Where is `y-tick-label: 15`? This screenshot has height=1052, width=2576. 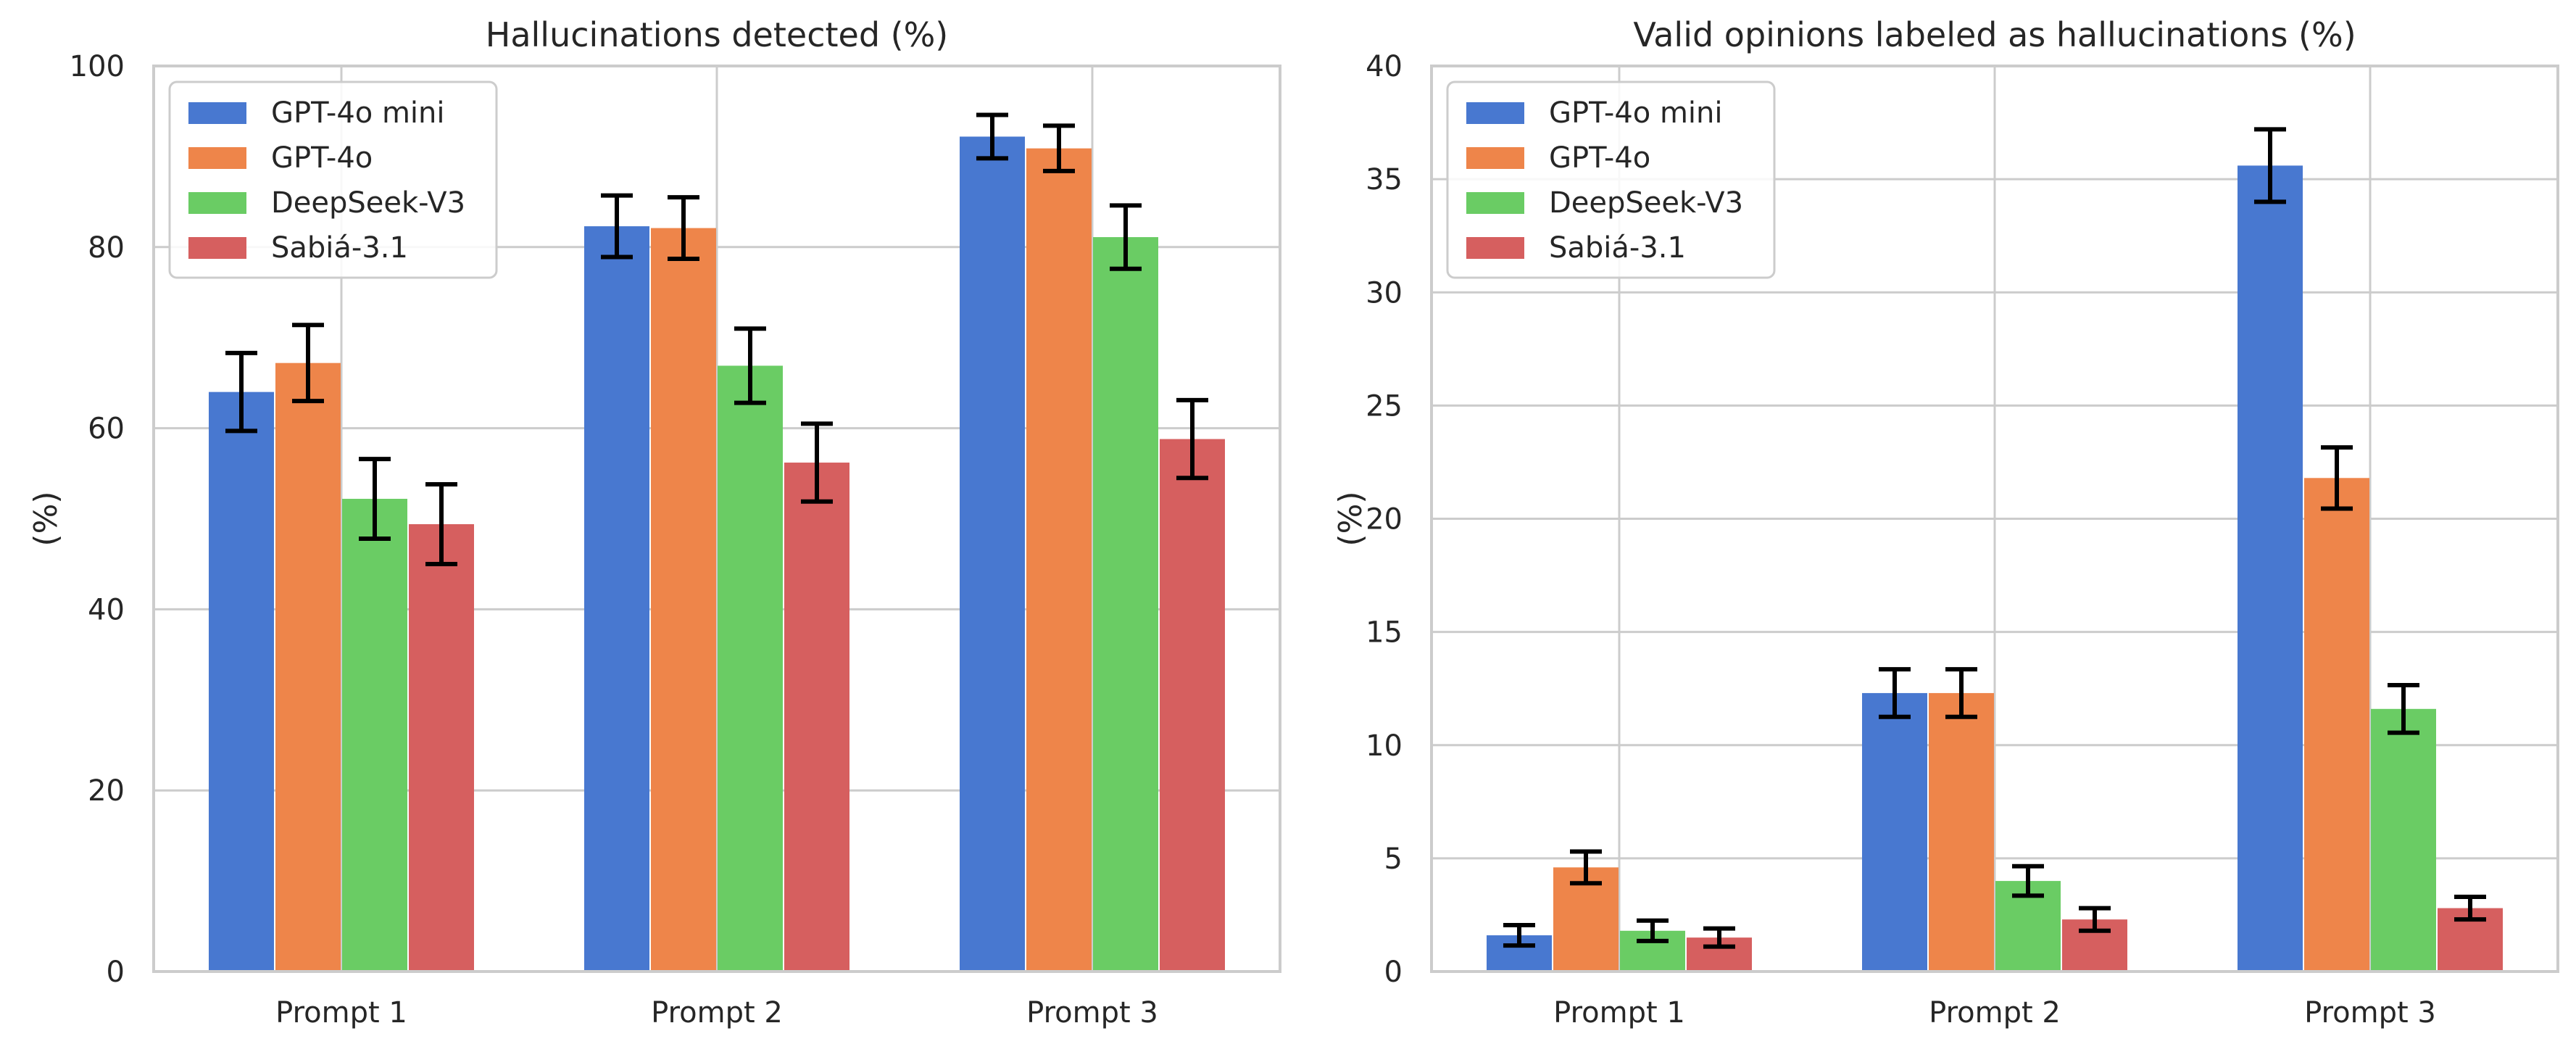 y-tick-label: 15 is located at coordinates (1384, 633).